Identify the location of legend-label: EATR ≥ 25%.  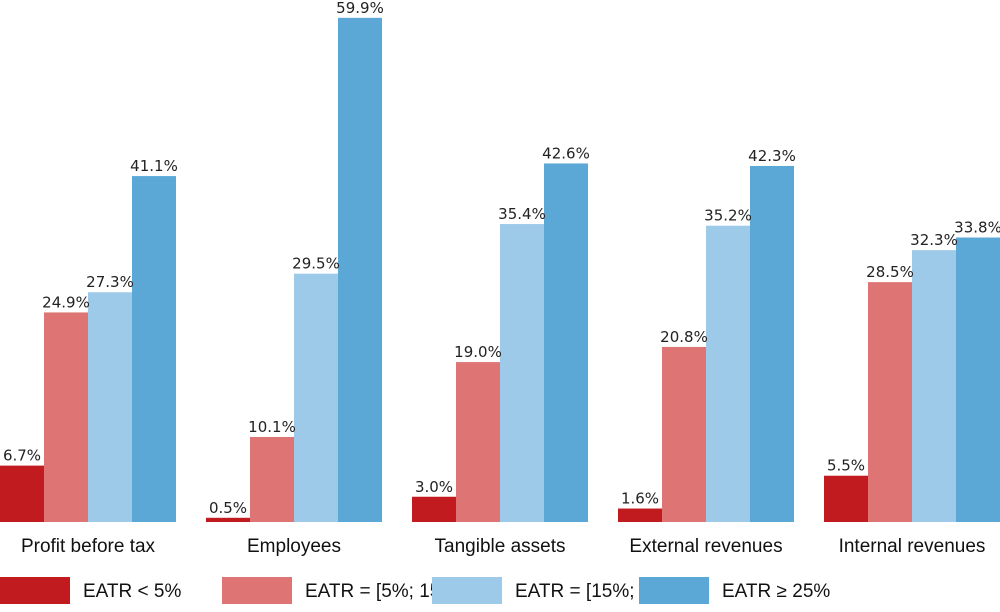
(776, 591).